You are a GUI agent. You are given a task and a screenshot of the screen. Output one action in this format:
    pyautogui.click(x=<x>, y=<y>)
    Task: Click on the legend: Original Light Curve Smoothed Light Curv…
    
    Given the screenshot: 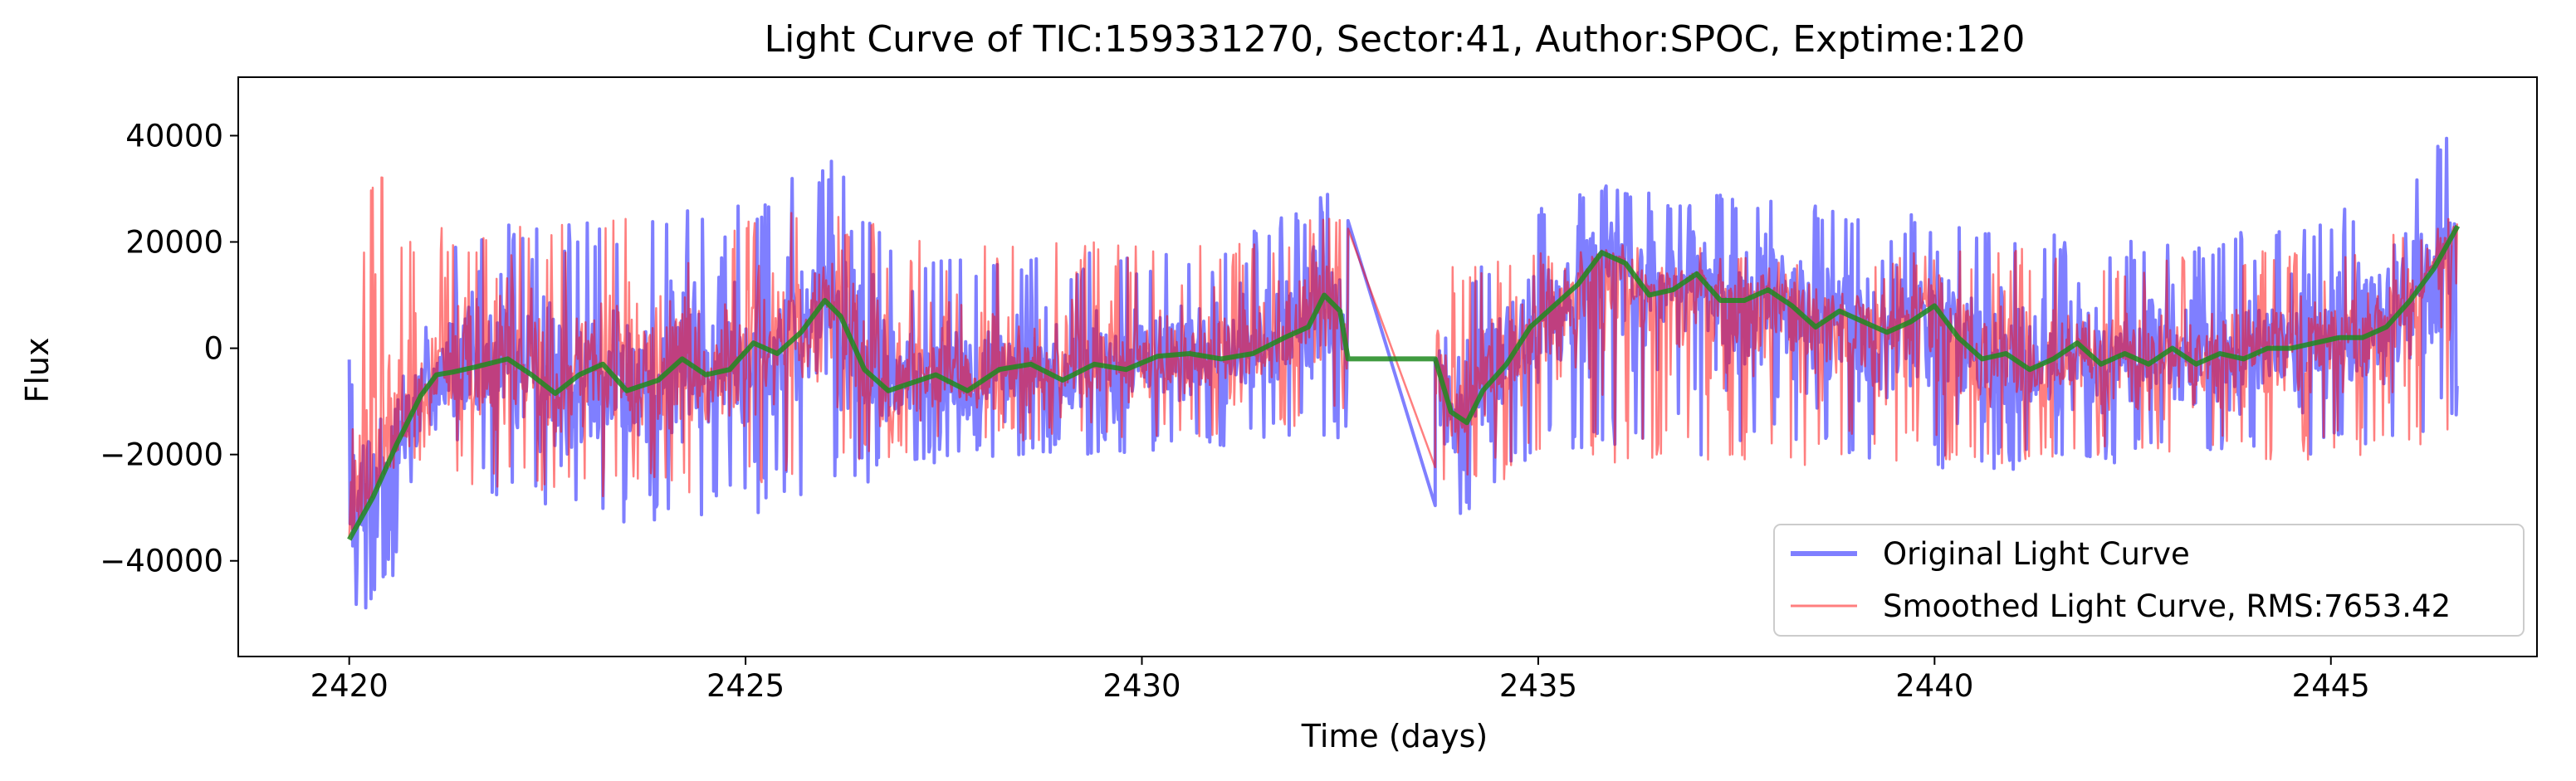 What is the action you would take?
    pyautogui.click(x=2149, y=580)
    